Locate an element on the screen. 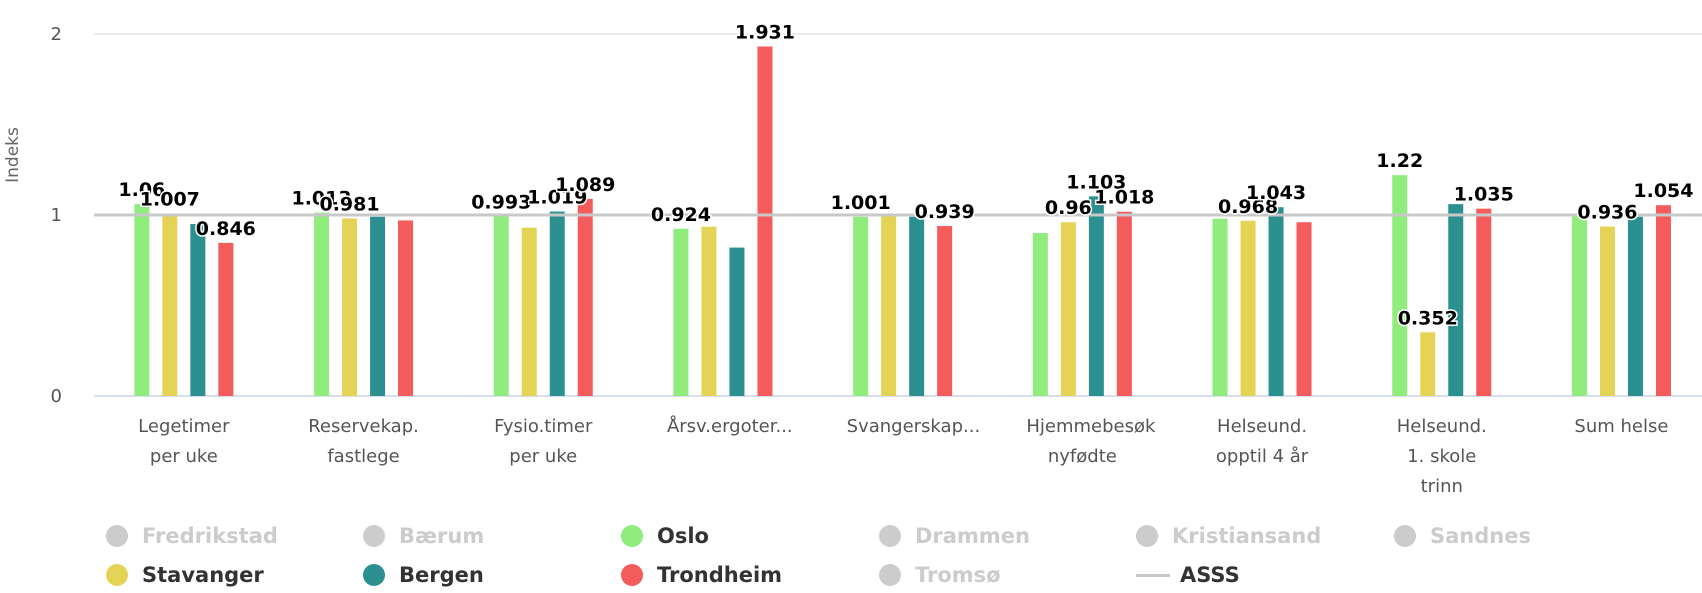 The width and height of the screenshot is (1702, 593). data-label: 1.043 is located at coordinates (1276, 193).